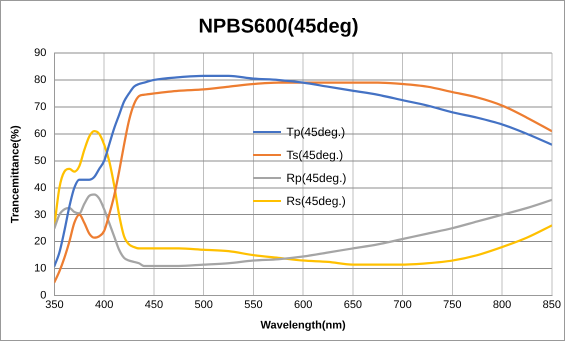 The width and height of the screenshot is (565, 341). What do you see at coordinates (353, 305) in the screenshot?
I see `x-tick-label: 650` at bounding box center [353, 305].